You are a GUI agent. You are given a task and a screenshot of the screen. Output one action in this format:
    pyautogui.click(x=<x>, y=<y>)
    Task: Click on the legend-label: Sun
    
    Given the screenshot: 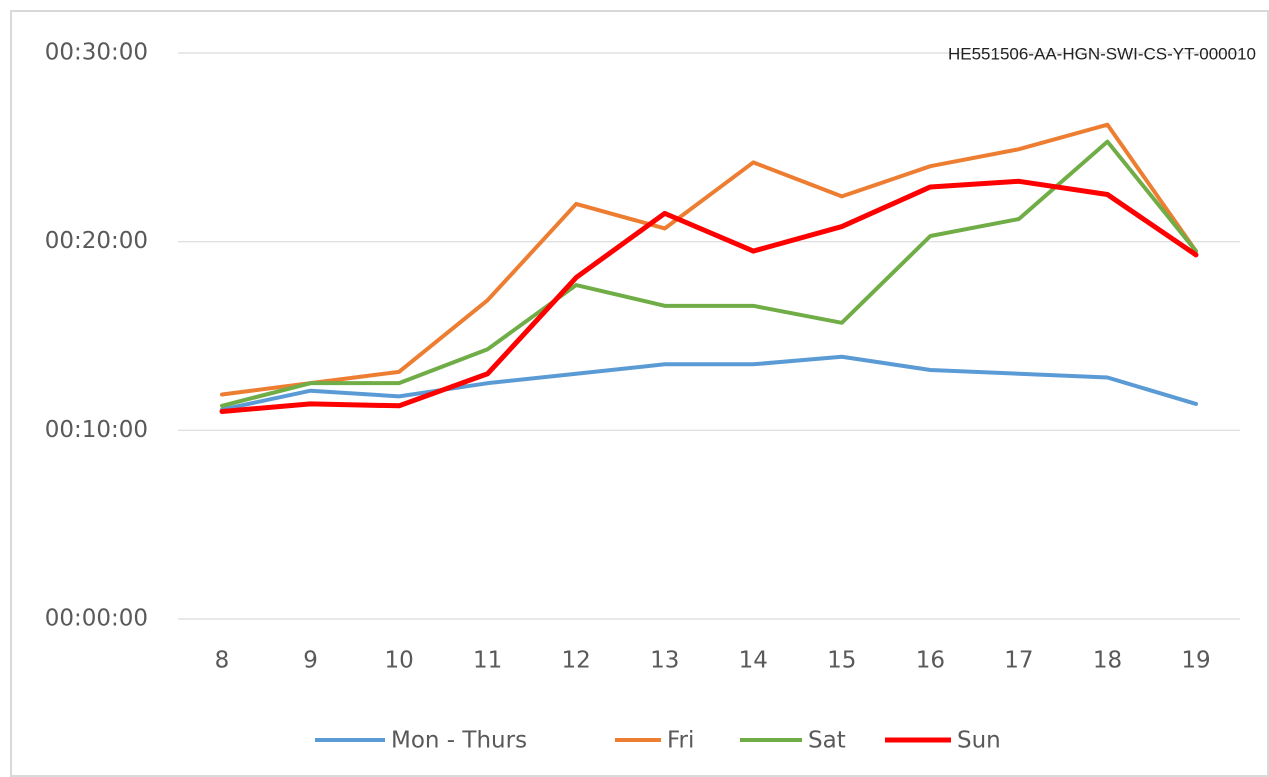 What is the action you would take?
    pyautogui.click(x=979, y=741)
    